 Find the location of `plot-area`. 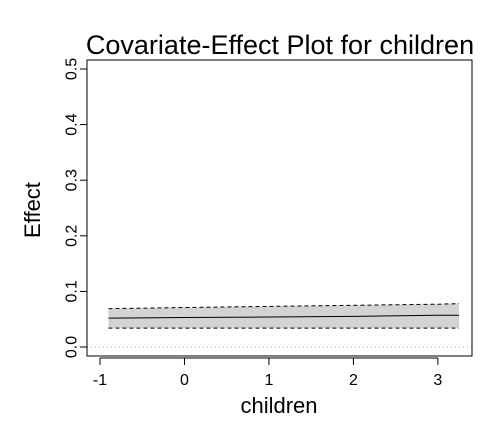

plot-area is located at coordinates (279, 325).